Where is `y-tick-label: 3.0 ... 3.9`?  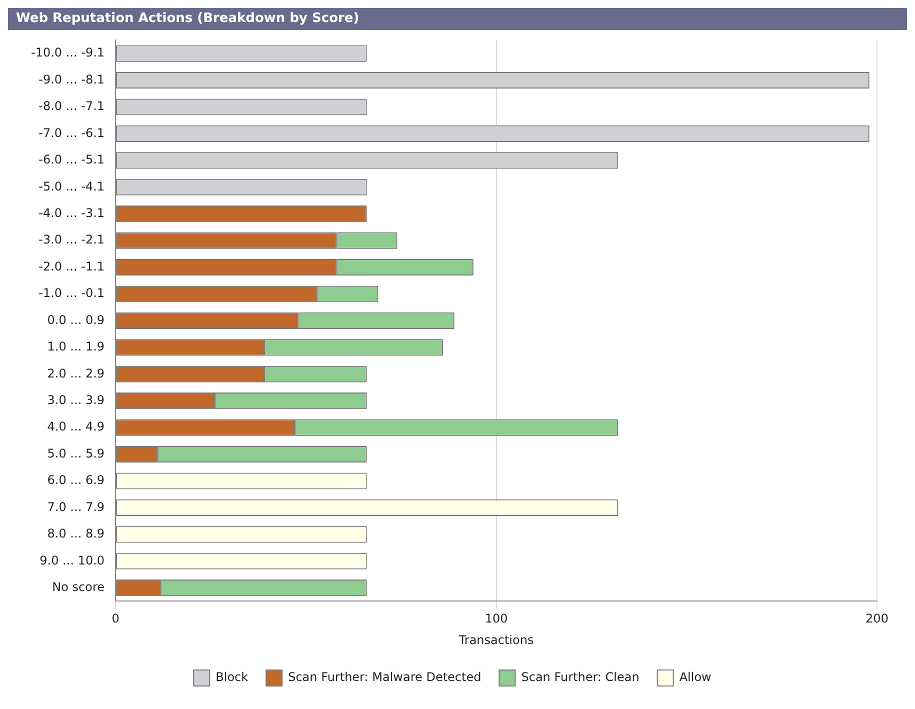 y-tick-label: 3.0 ... 3.9 is located at coordinates (76, 399).